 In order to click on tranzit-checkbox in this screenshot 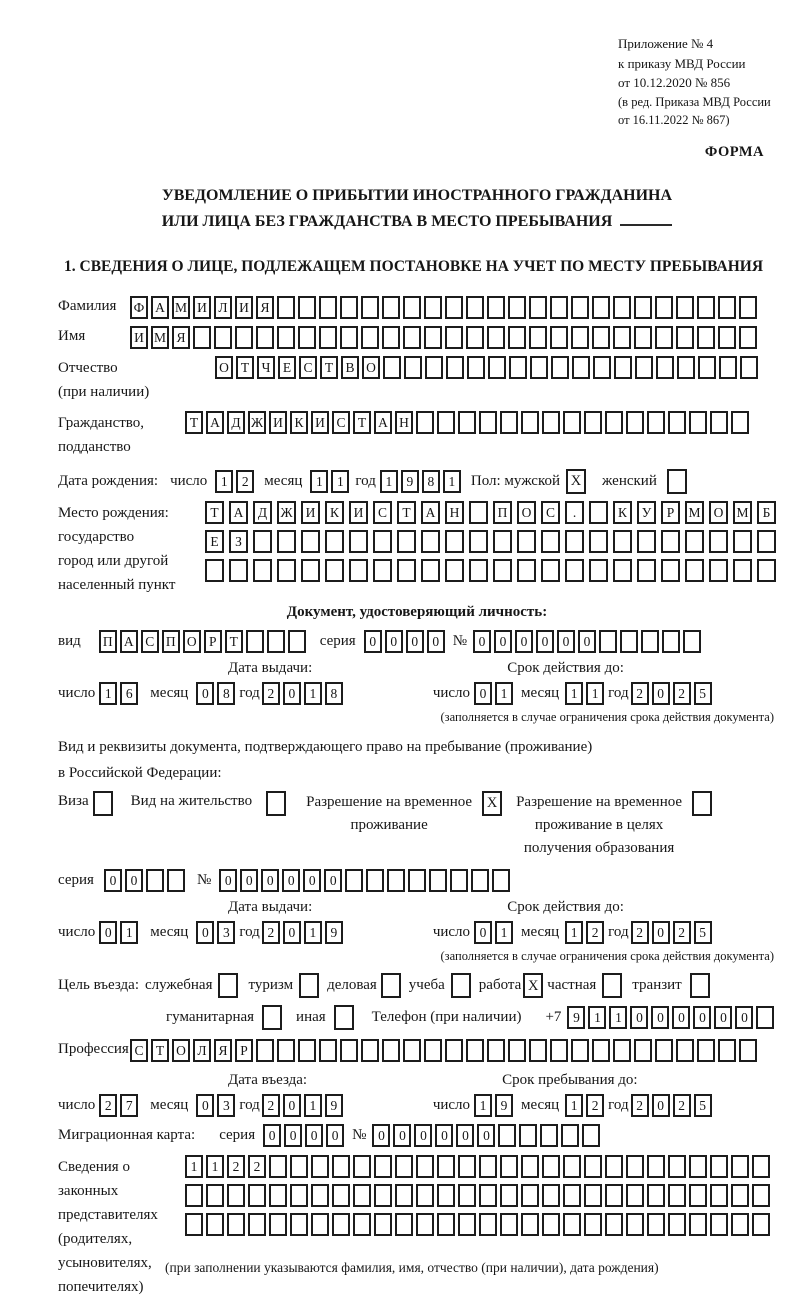, I will do `click(699, 986)`.